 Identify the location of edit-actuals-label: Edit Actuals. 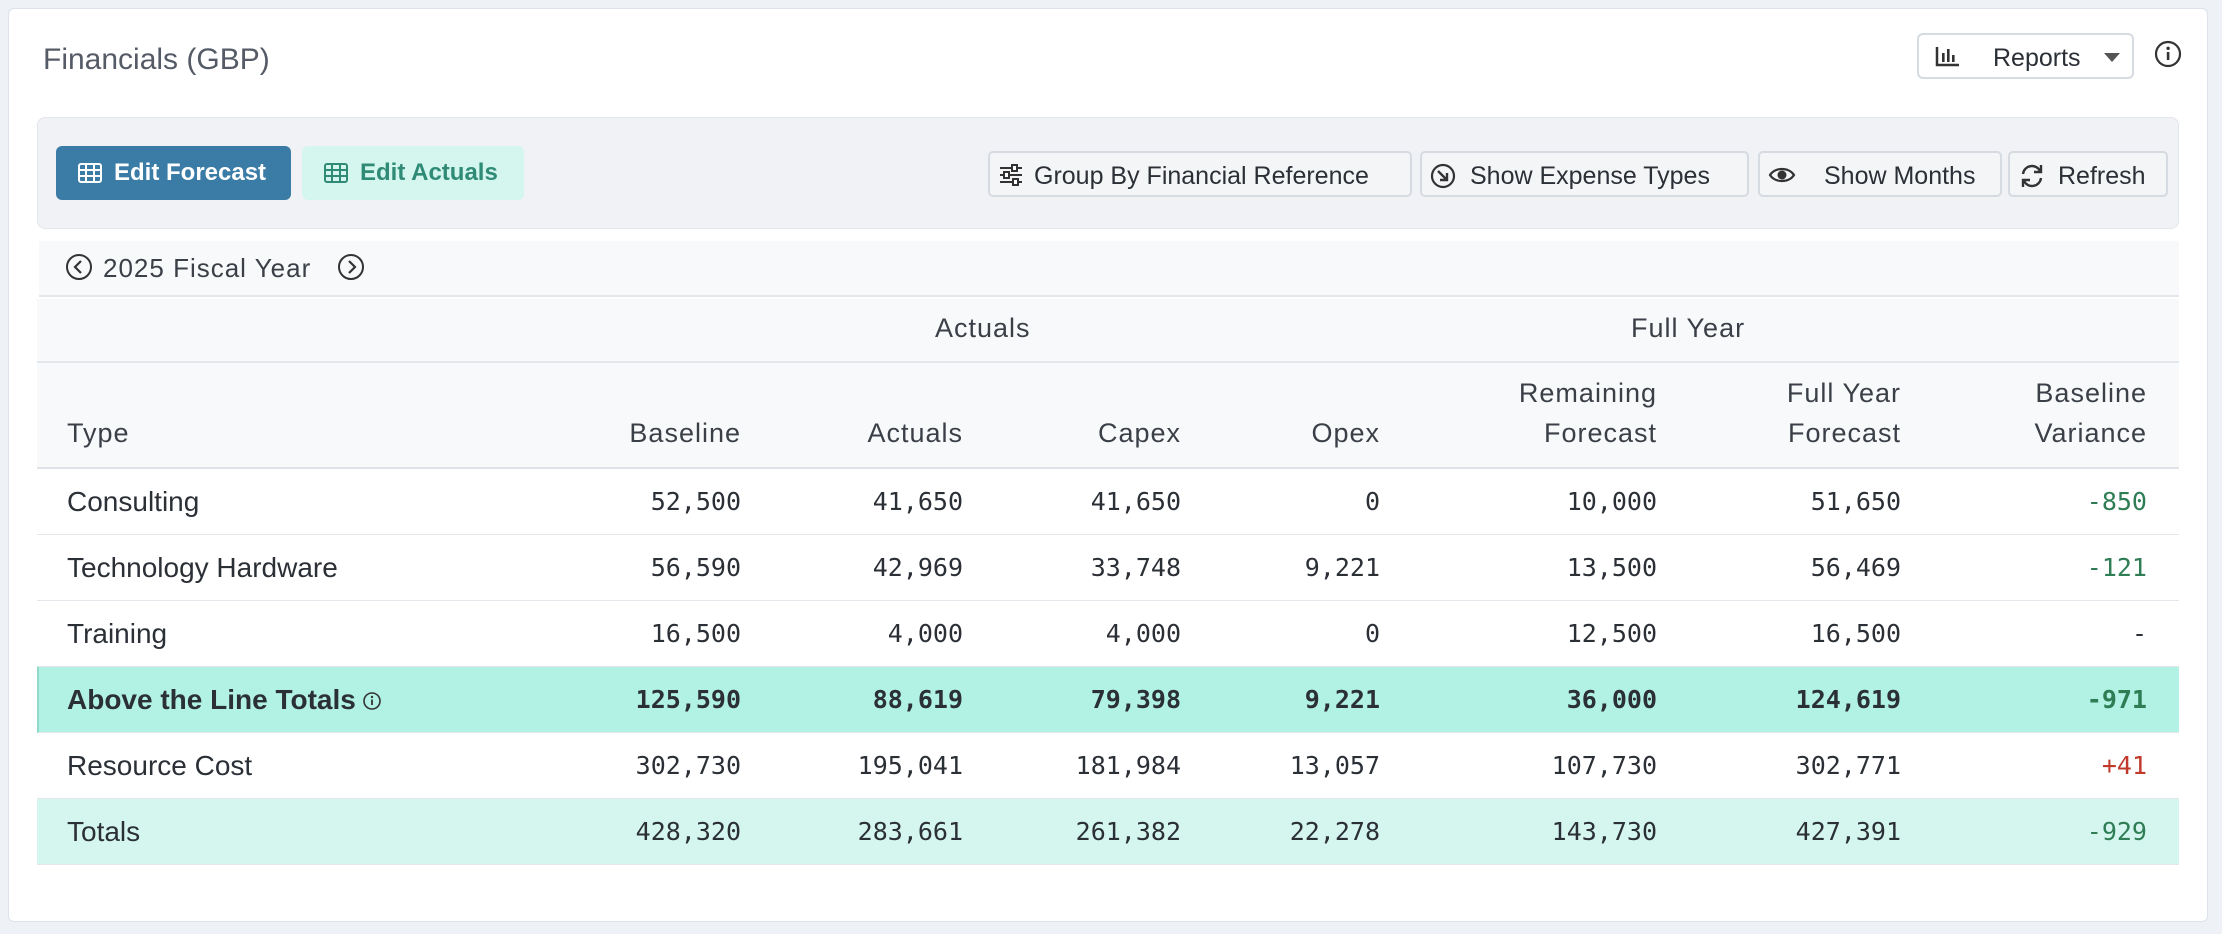
(429, 172).